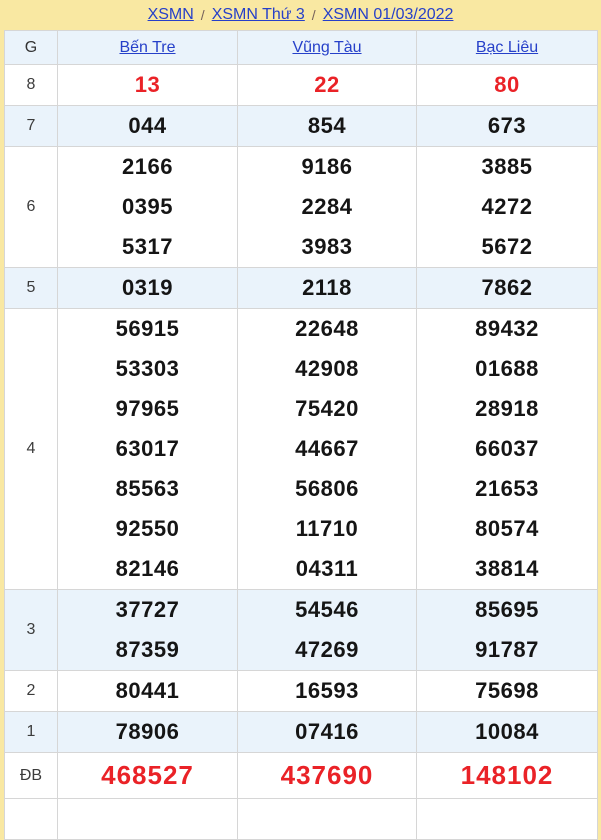  Describe the element at coordinates (147, 328) in the screenshot. I see `prize-number: 56915` at that location.